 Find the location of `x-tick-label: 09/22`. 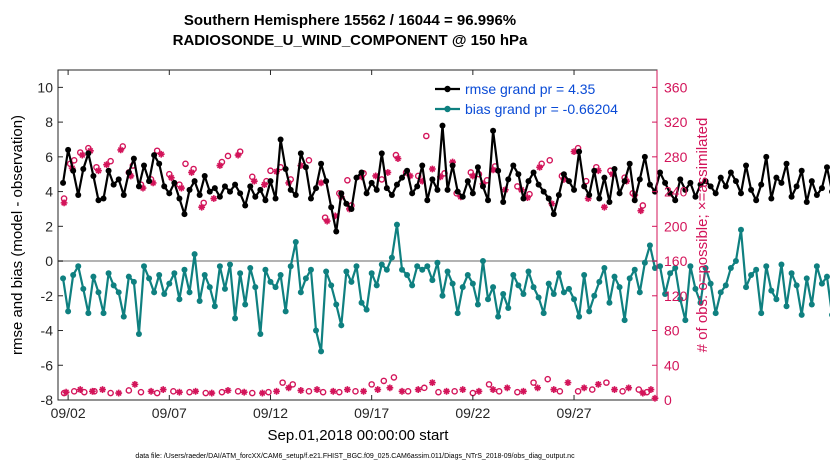

x-tick-label: 09/22 is located at coordinates (472, 413).